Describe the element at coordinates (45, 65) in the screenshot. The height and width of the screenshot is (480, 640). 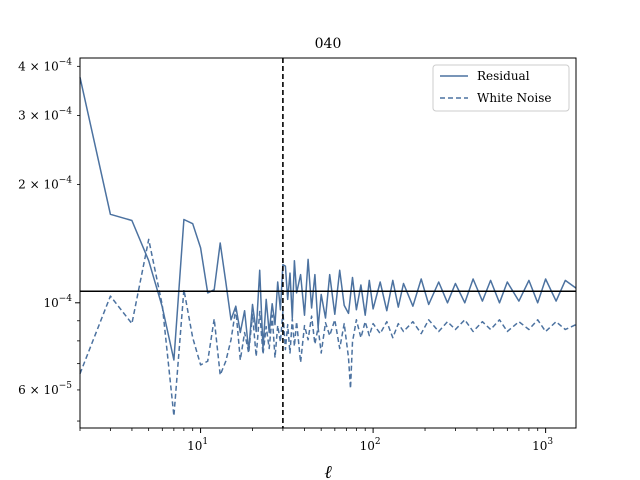
I see `y-tick-label: 4 × 10⁻⁴` at that location.